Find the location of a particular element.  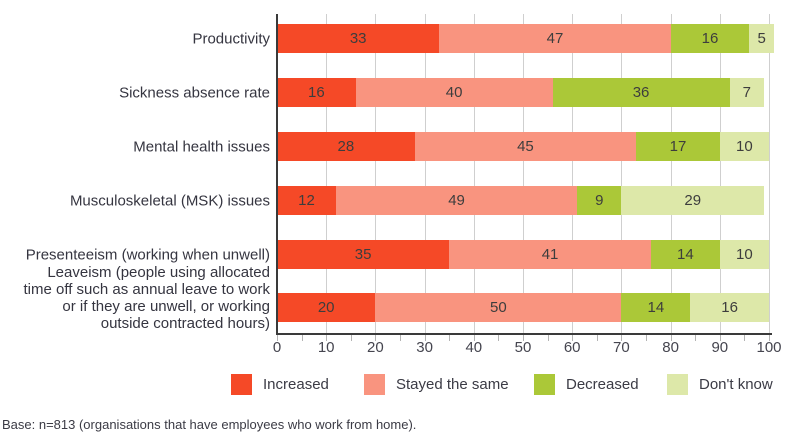

bar-segment-decreased: 36 is located at coordinates (641, 92).